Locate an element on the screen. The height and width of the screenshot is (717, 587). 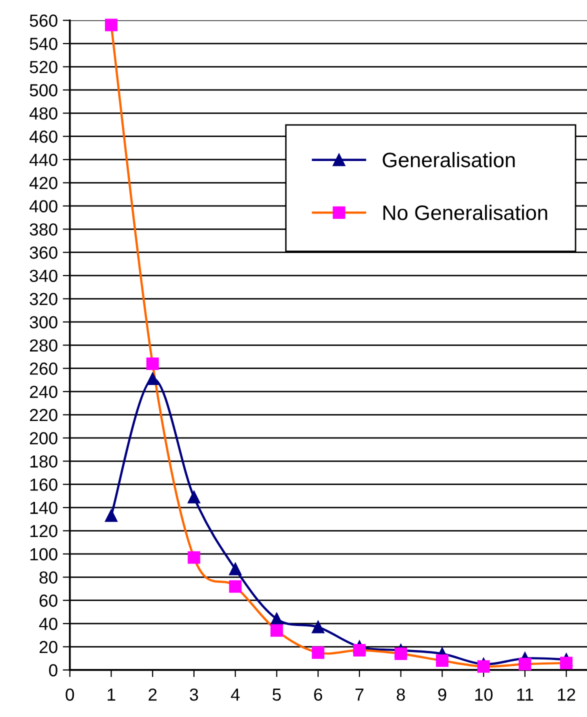
y-tick-label: 360 is located at coordinates (44, 252).